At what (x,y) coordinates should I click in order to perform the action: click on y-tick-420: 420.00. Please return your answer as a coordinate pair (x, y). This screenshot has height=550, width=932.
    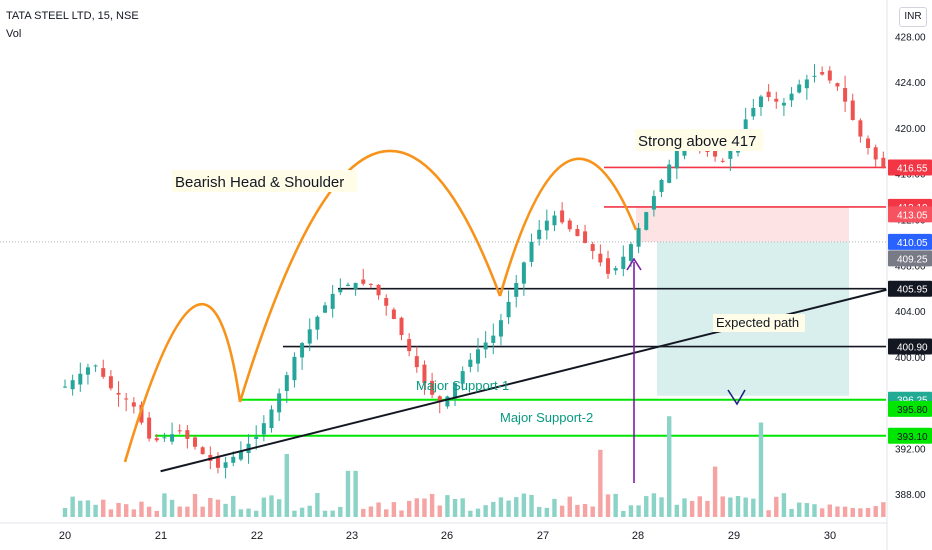
    Looking at the image, I should click on (910, 129).